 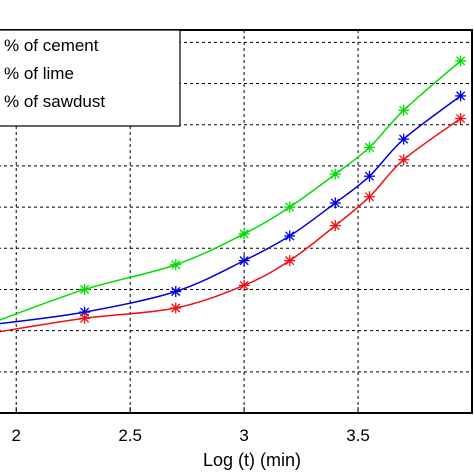 I want to click on legend-entry-label: % of lime, so click(x=39, y=73).